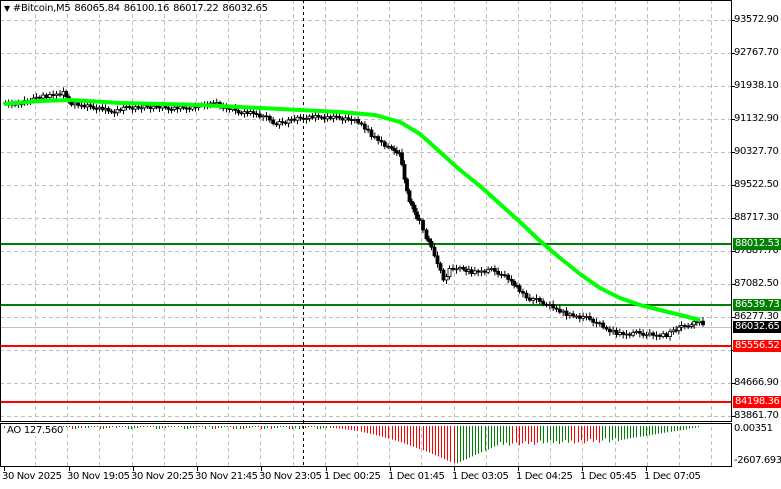 This screenshot has height=489, width=781. Describe the element at coordinates (756, 283) in the screenshot. I see `price-tick-label: 87082.50` at that location.